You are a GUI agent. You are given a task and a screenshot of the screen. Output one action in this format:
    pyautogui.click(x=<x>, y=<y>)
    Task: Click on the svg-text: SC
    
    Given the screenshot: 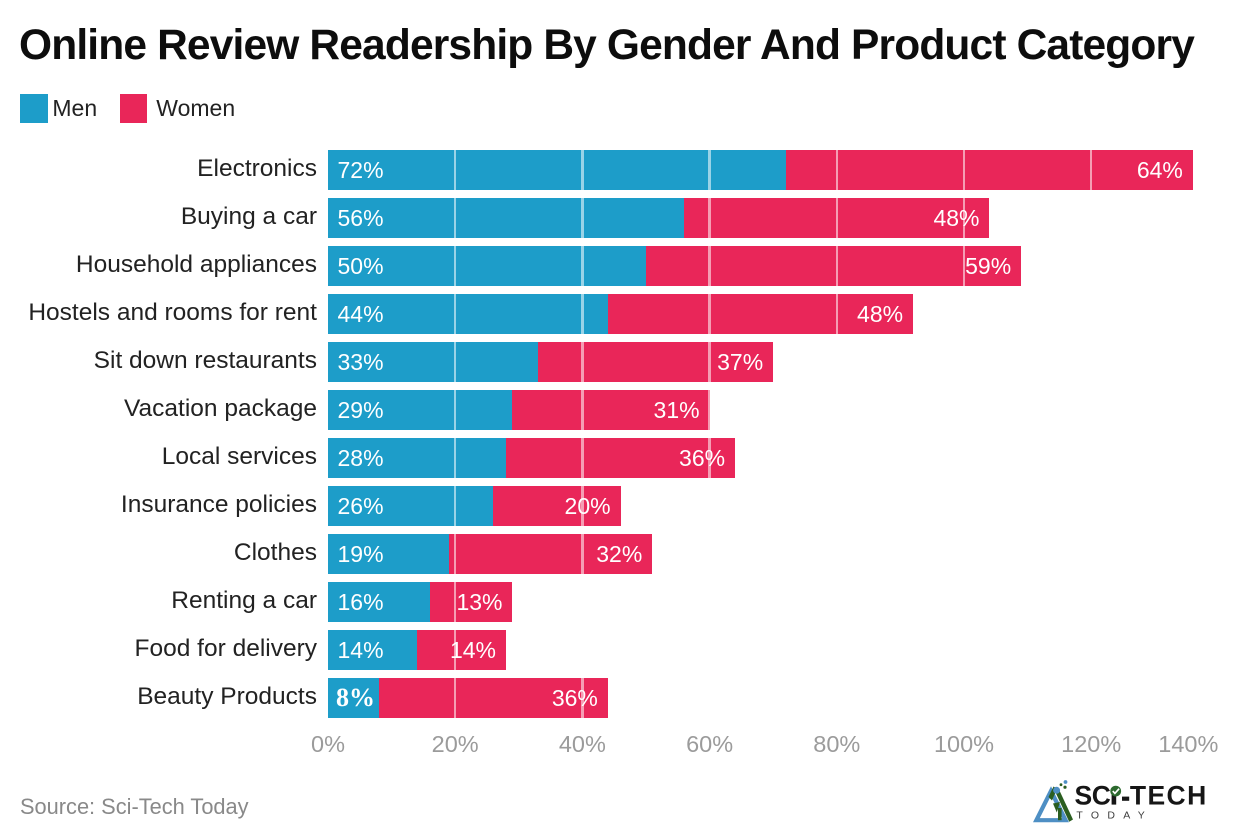 What is the action you would take?
    pyautogui.click(x=1093, y=796)
    